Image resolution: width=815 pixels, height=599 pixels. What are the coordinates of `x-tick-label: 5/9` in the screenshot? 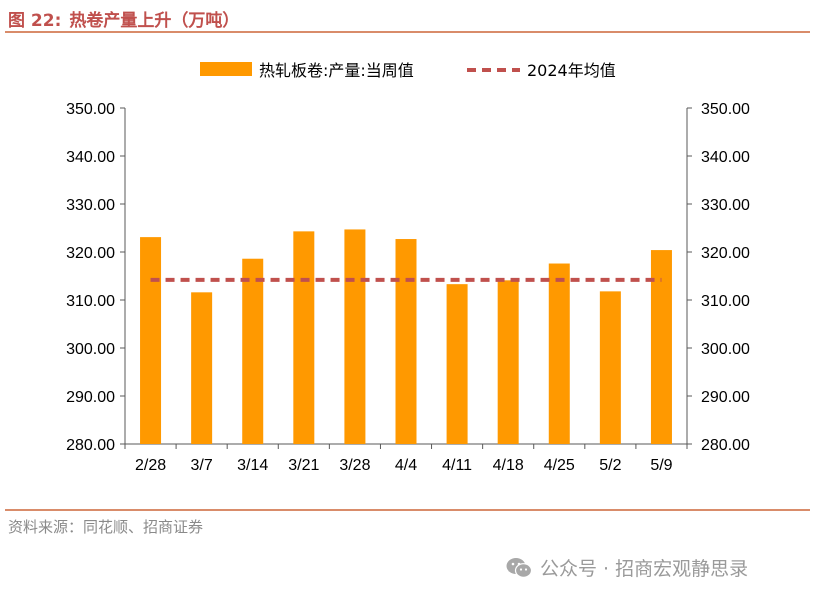 It's located at (661, 465).